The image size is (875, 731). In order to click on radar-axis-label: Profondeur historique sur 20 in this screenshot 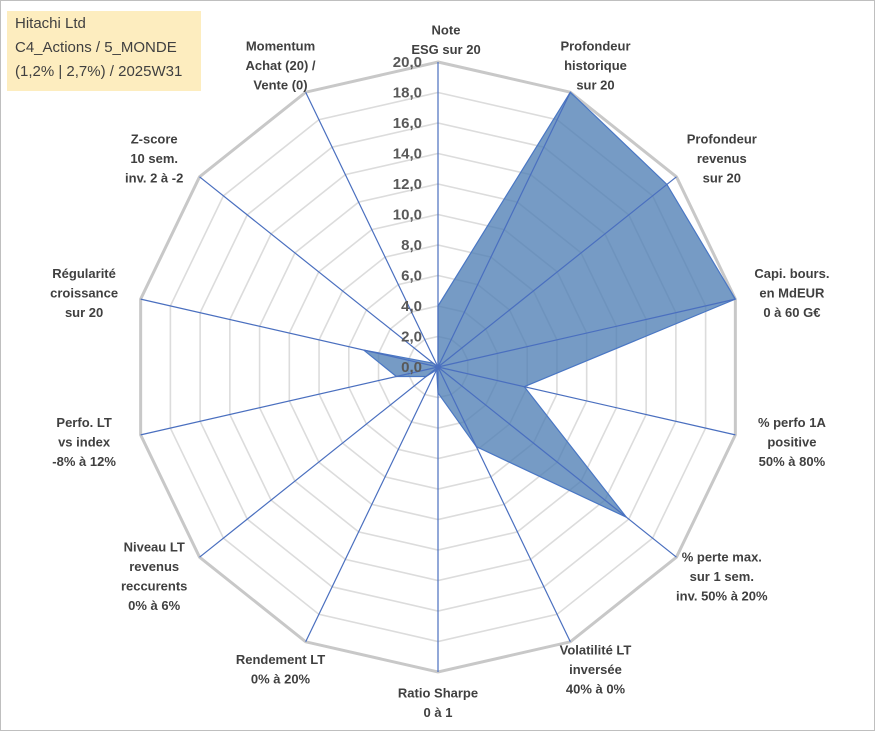, I will do `click(595, 66)`.